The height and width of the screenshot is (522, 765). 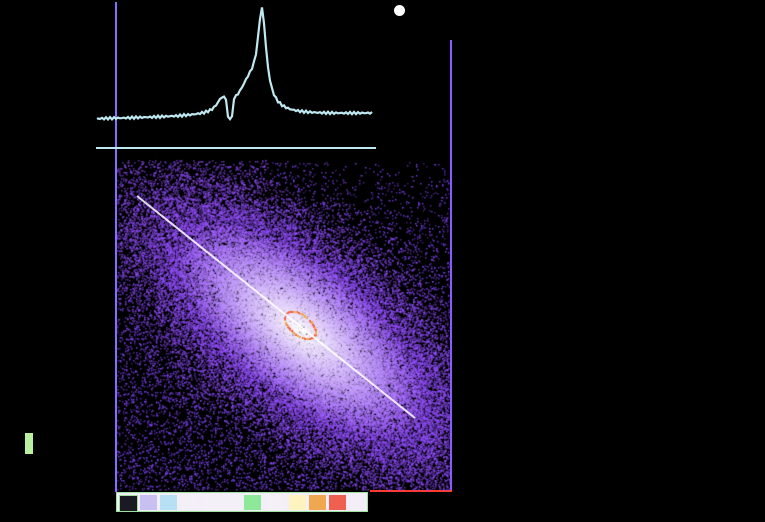 What do you see at coordinates (236, 148) in the screenshot?
I see `spectrum-baseline` at bounding box center [236, 148].